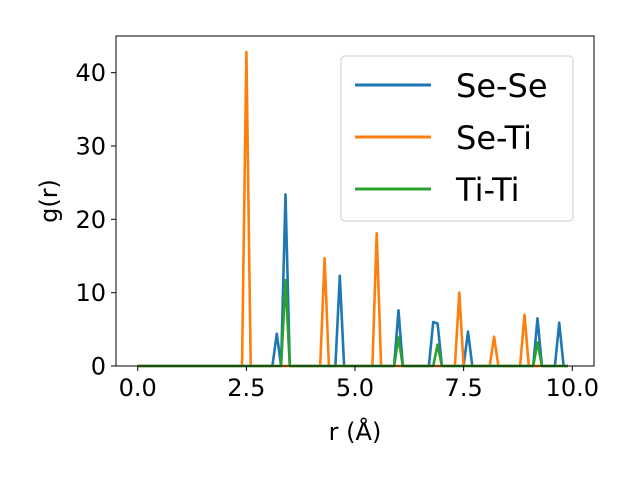 The image size is (640, 480). I want to click on y-axis-label: g(r), so click(49, 201).